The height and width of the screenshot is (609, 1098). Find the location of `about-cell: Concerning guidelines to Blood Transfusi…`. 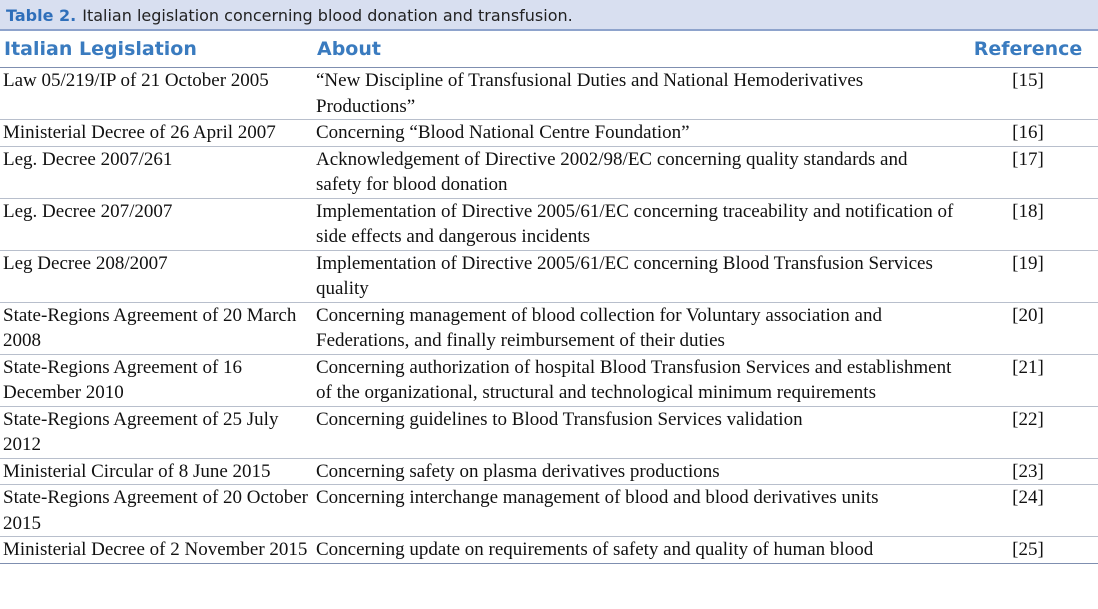

about-cell: Concerning guidelines to Blood Transfusi… is located at coordinates (635, 432).